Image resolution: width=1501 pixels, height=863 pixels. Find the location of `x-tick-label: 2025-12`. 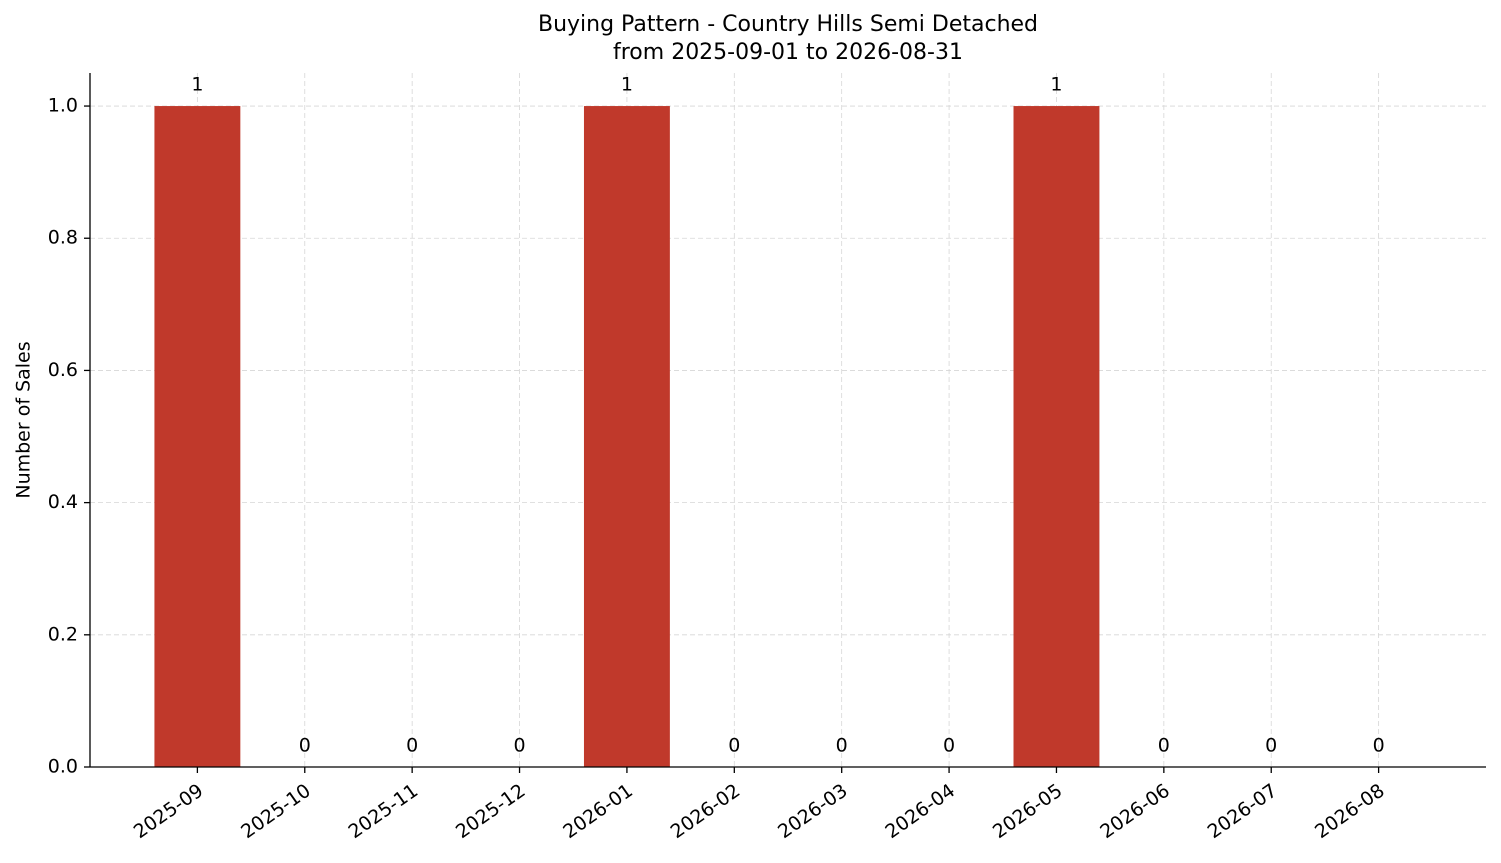

x-tick-label: 2025-12 is located at coordinates (491, 812).